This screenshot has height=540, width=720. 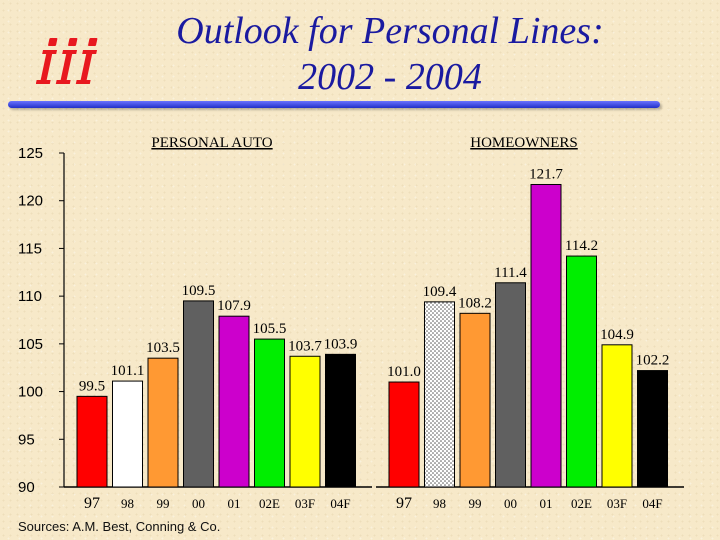 What do you see at coordinates (270, 329) in the screenshot?
I see `data-label: 105.5` at bounding box center [270, 329].